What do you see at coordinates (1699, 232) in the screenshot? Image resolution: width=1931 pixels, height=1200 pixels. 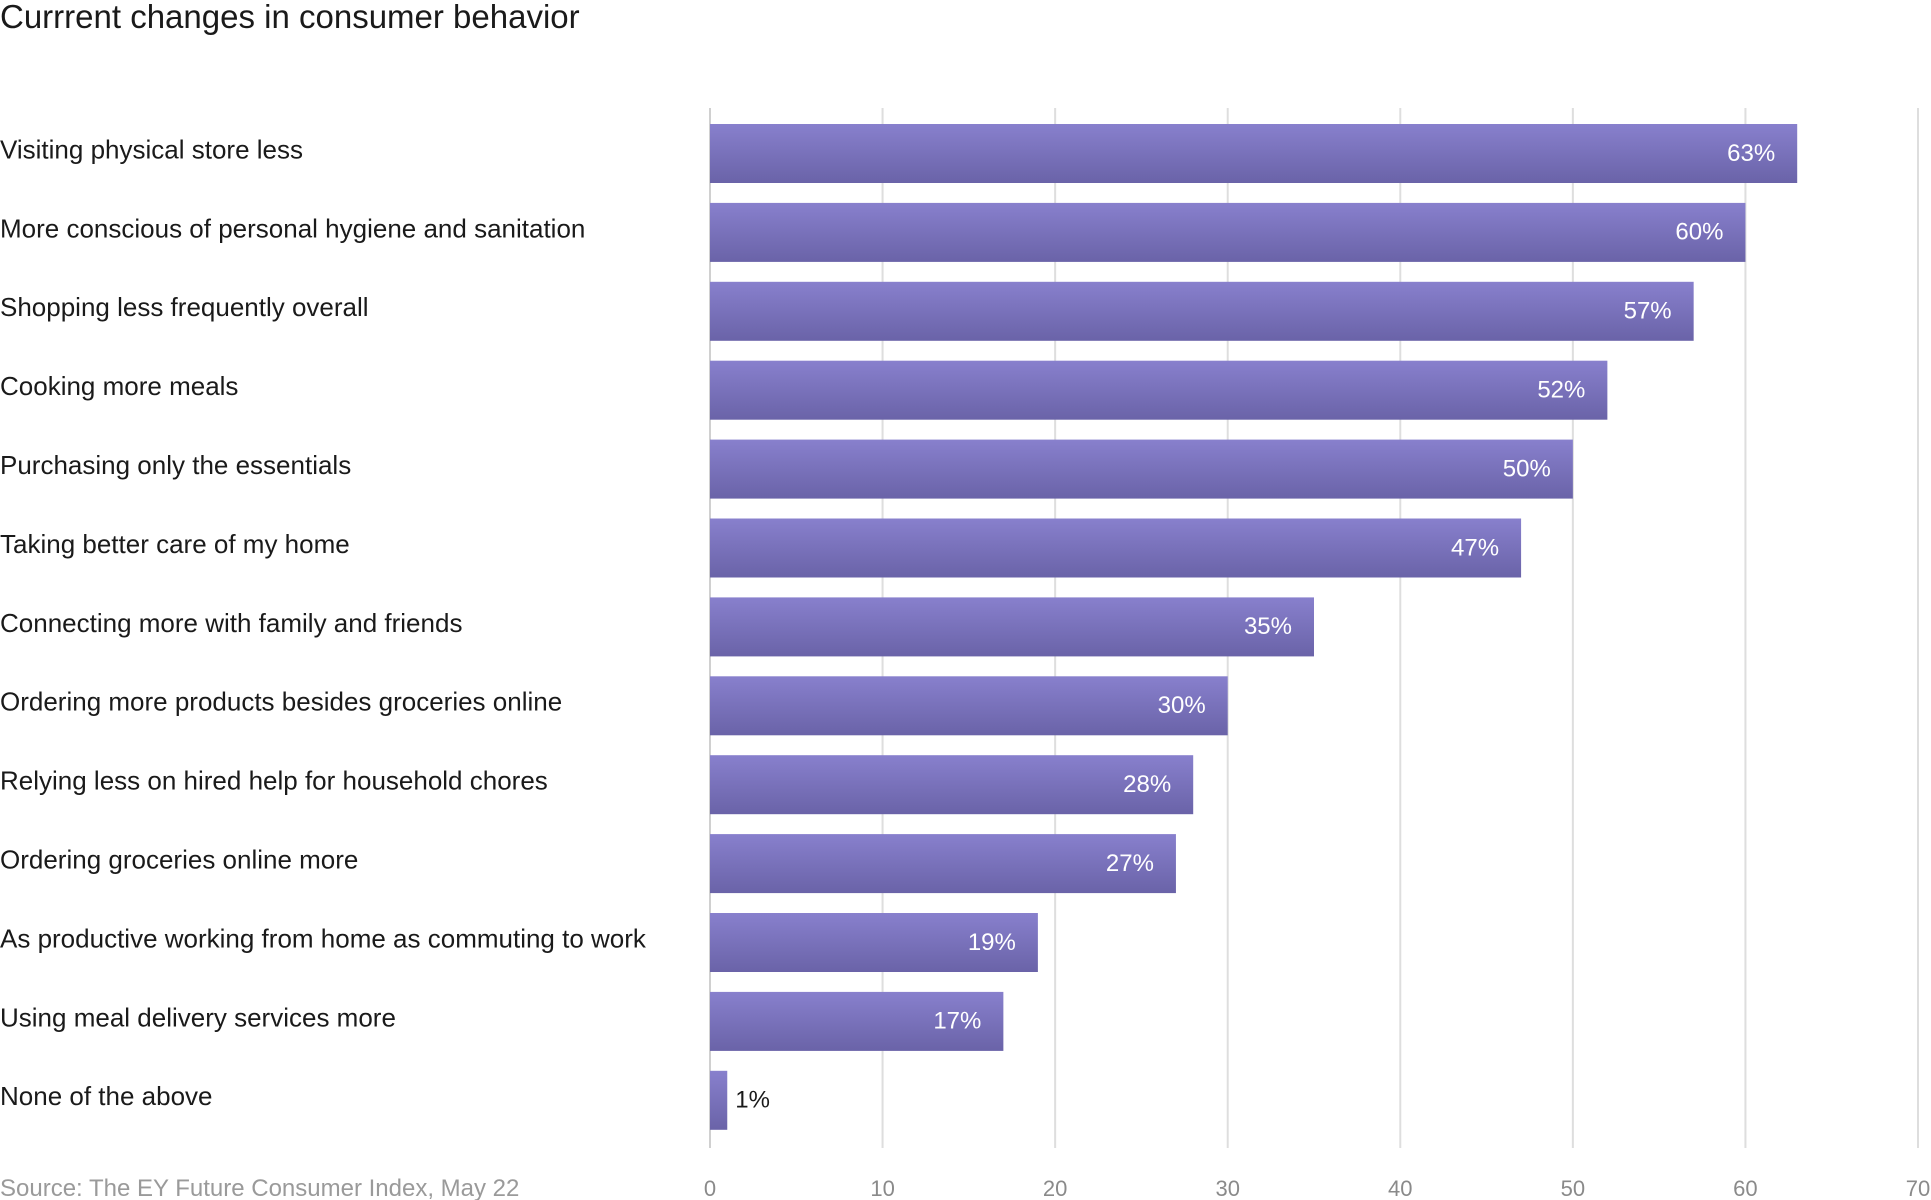 I see `data-label-2: 60%` at bounding box center [1699, 232].